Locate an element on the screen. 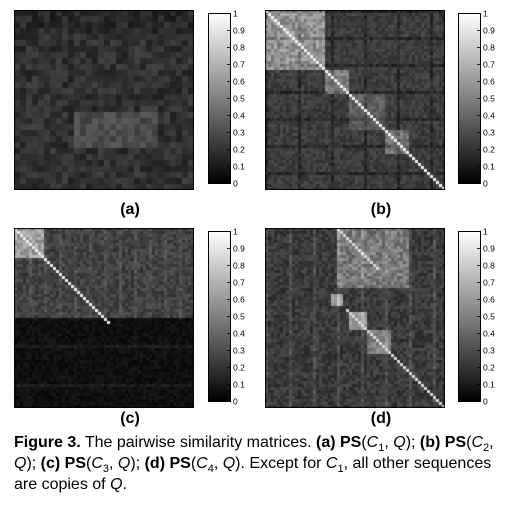 The image size is (505, 508). similarity-matrix-b is located at coordinates (355, 100).